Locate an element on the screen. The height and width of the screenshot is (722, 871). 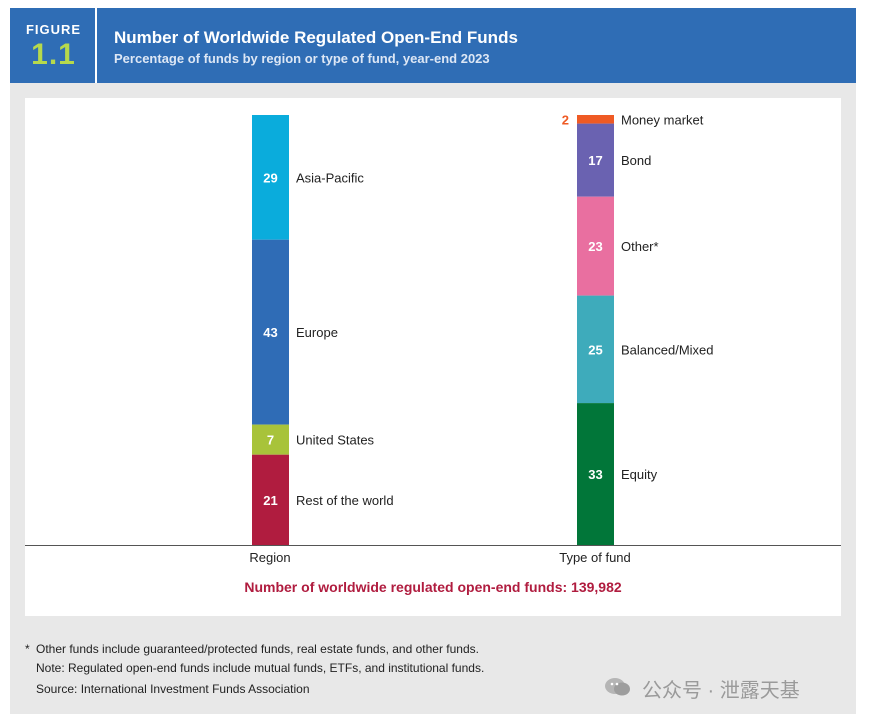
value-label-other: 23 is located at coordinates (595, 246).